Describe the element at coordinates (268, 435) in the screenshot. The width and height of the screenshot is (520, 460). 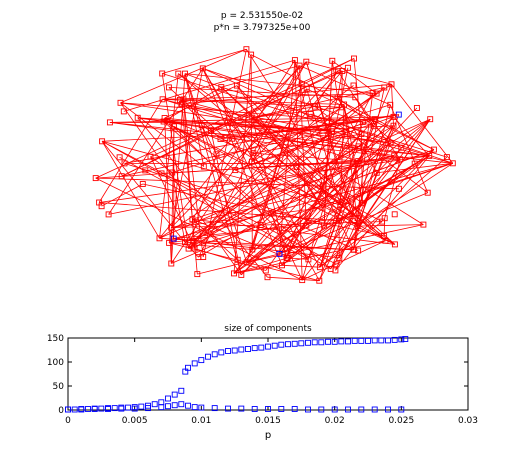
I see `x-axis-label: p` at that location.